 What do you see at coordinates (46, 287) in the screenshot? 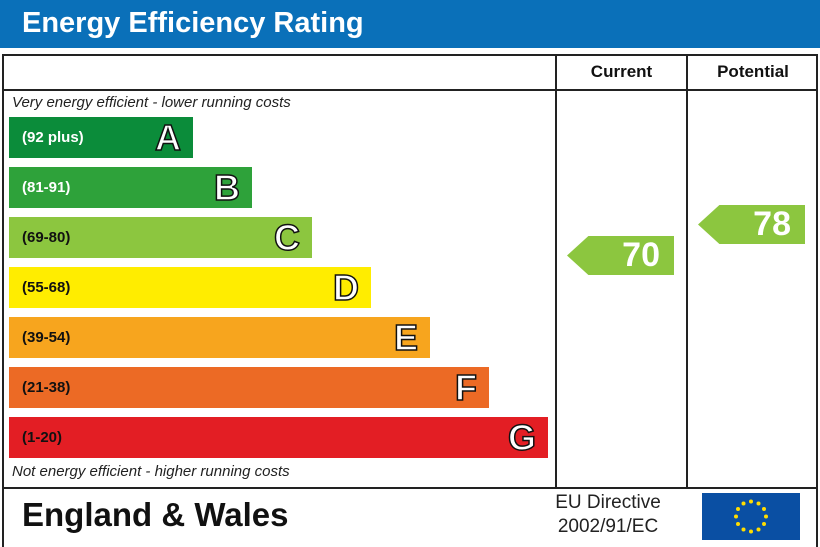
I see `band-range: (55-68)` at bounding box center [46, 287].